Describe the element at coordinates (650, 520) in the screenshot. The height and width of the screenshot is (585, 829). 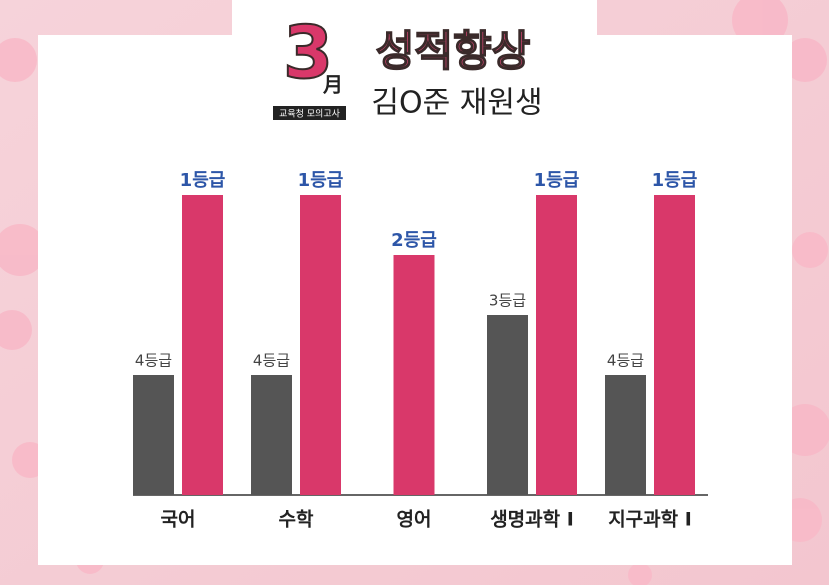
I see `x-tick-label: 지구과학 Ⅰ` at that location.